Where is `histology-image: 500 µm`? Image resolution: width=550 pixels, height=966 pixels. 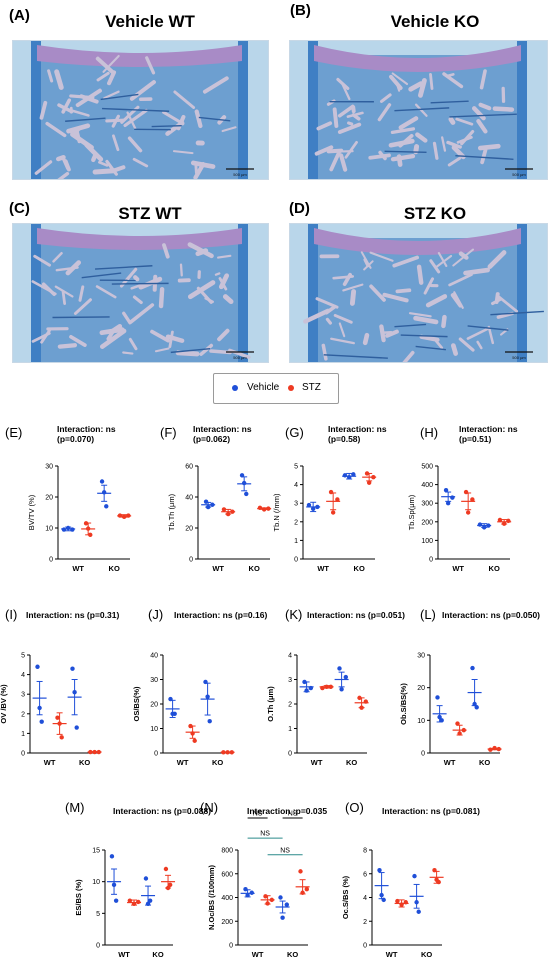 histology-image: 500 µm is located at coordinates (140, 293).